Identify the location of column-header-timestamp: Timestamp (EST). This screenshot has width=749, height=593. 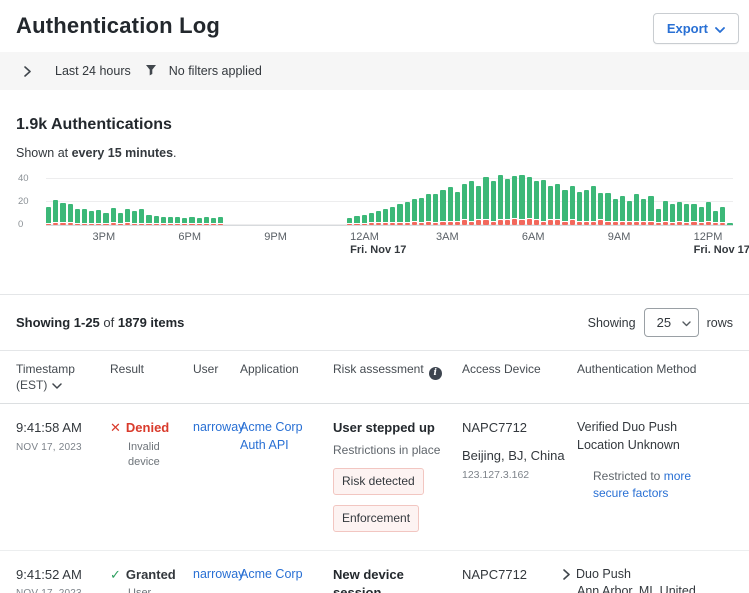
(63, 377).